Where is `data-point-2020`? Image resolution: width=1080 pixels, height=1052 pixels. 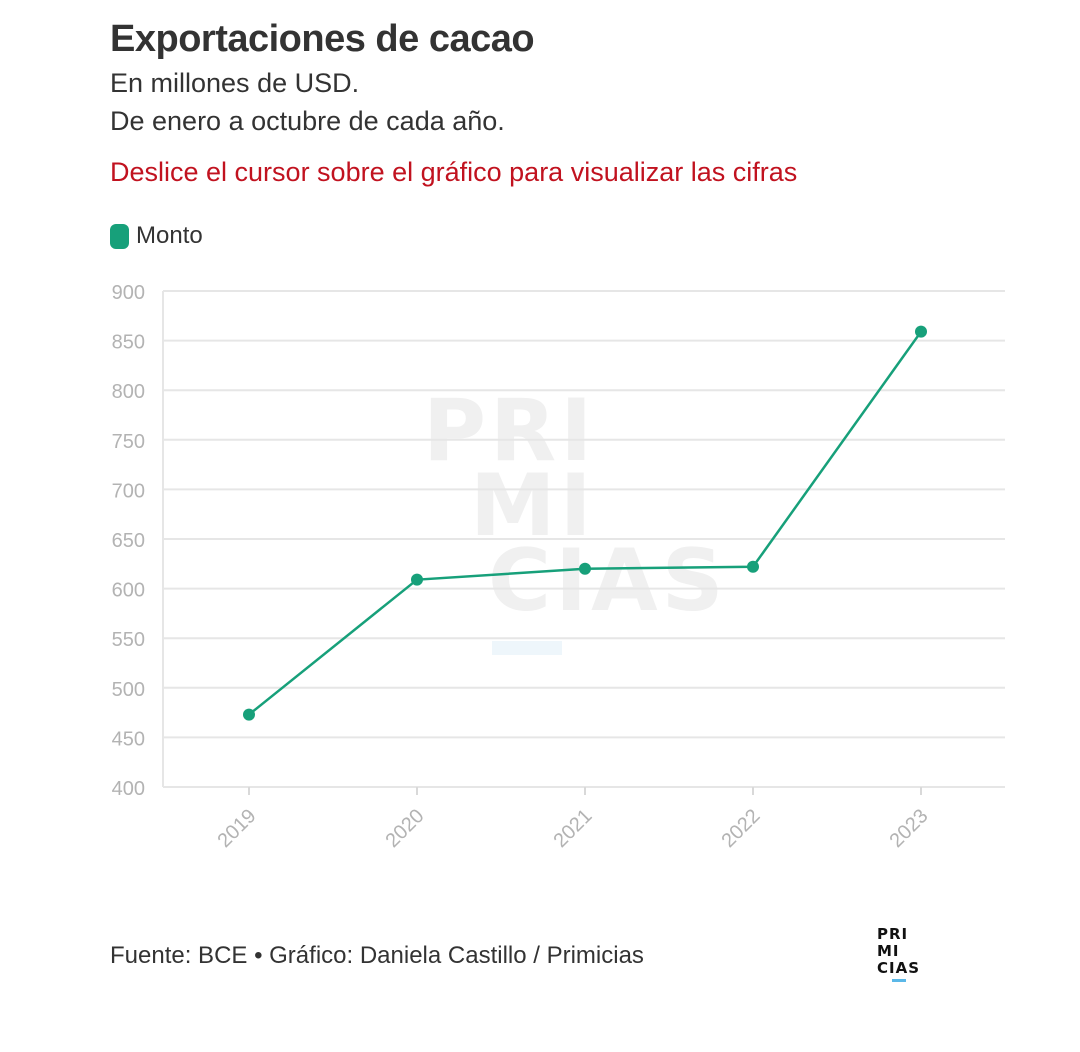
data-point-2020 is located at coordinates (417, 579).